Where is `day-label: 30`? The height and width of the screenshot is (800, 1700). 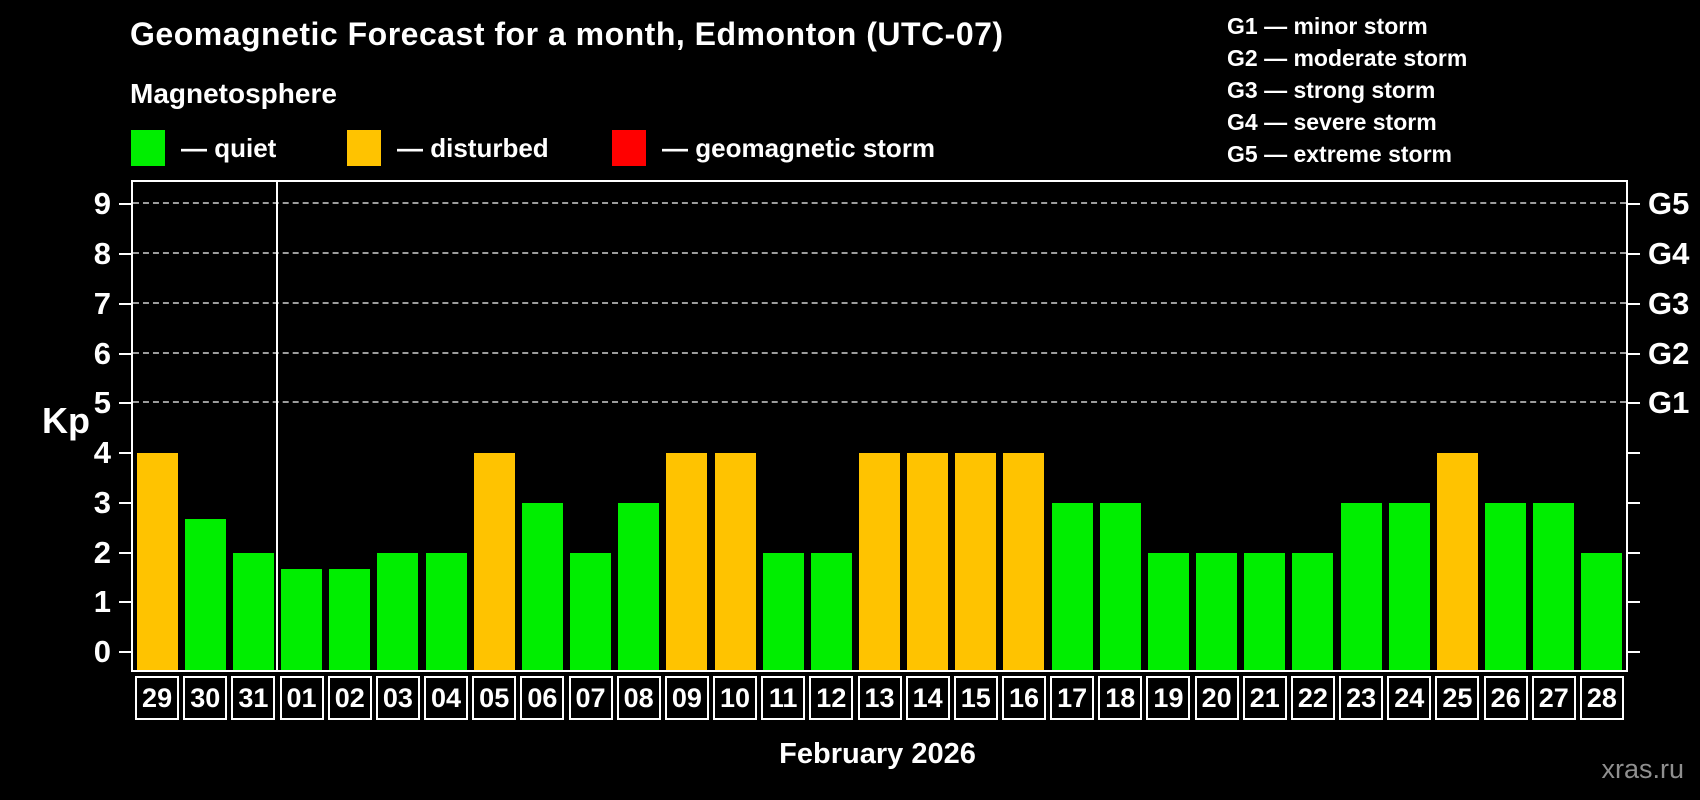 day-label: 30 is located at coordinates (205, 698).